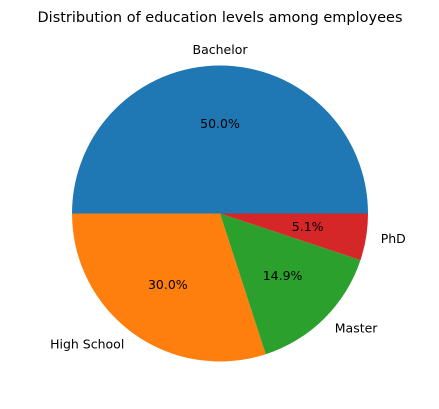 The width and height of the screenshot is (439, 409). Describe the element at coordinates (294, 237) in the screenshot. I see `pie-slice-phd` at that location.